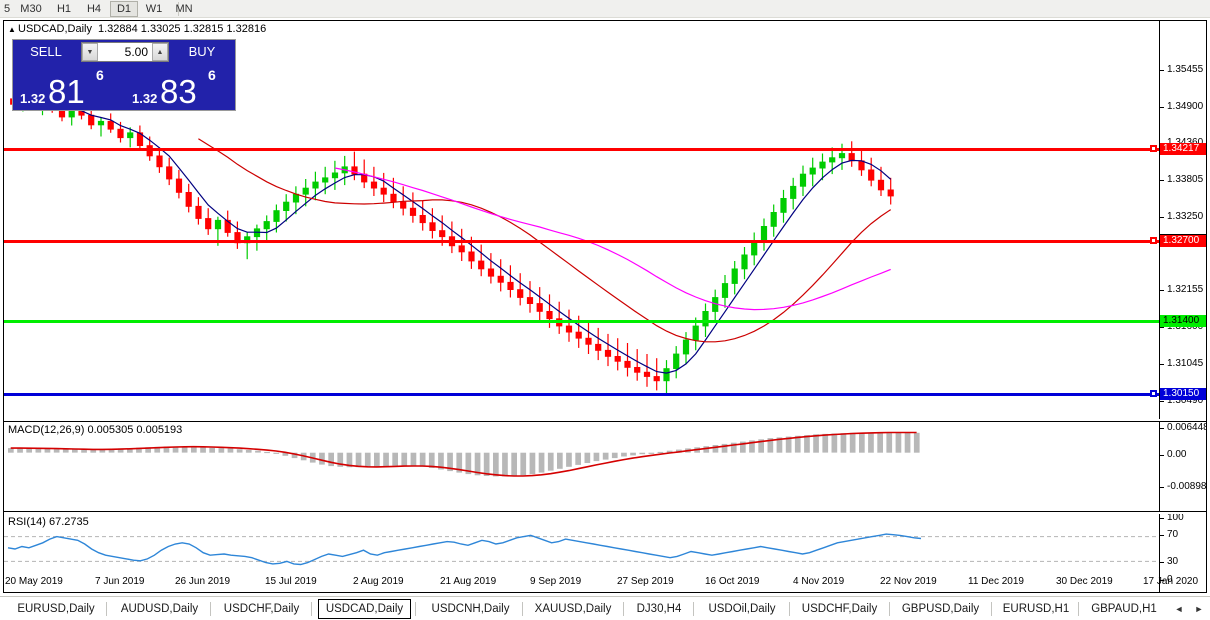 This screenshot has width=1210, height=620. I want to click on rsi-scale-label: 100, so click(1175, 518).